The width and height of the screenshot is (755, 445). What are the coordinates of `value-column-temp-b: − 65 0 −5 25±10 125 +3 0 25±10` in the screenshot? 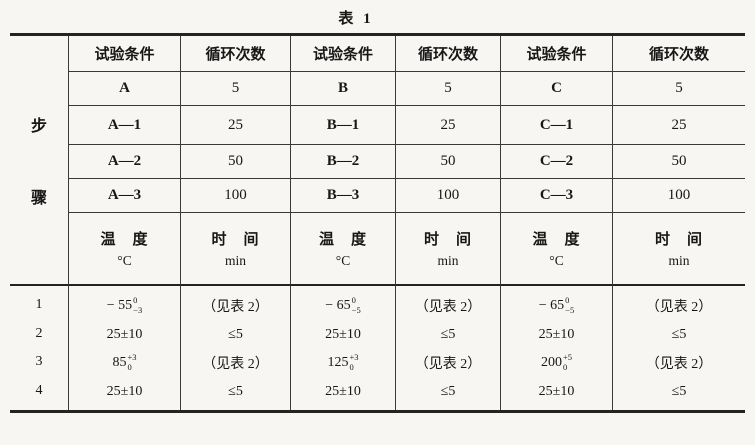 It's located at (342, 348).